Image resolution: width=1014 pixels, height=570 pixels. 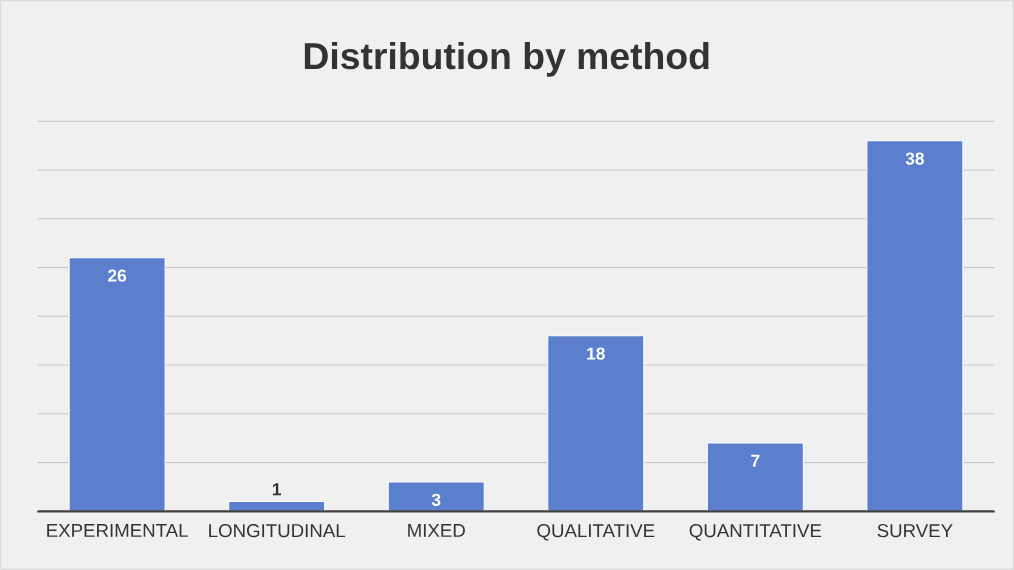 I want to click on x-tick-label: LONGITUDINAL, so click(x=277, y=531).